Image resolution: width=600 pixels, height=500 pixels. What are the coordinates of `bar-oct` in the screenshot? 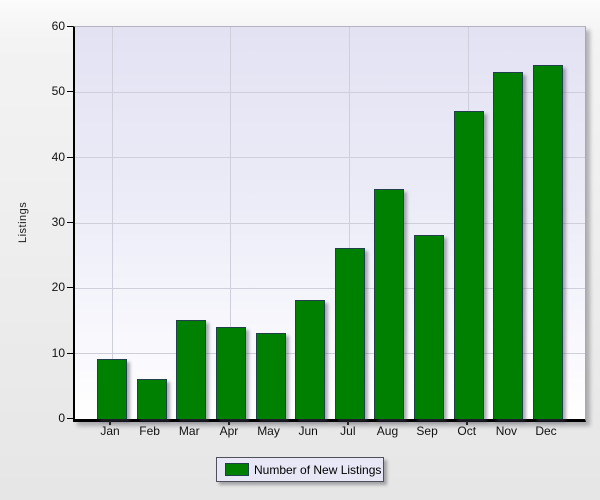 It's located at (468, 265).